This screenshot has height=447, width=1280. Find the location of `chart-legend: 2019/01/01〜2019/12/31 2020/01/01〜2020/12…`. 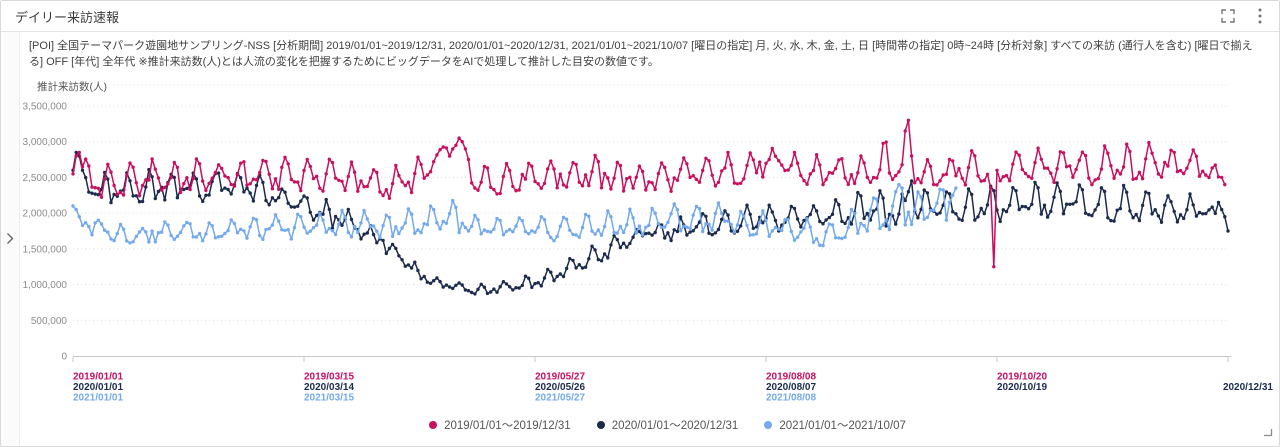

chart-legend: 2019/01/01〜2019/12/31 2020/01/01〜2020/12… is located at coordinates (640, 425).